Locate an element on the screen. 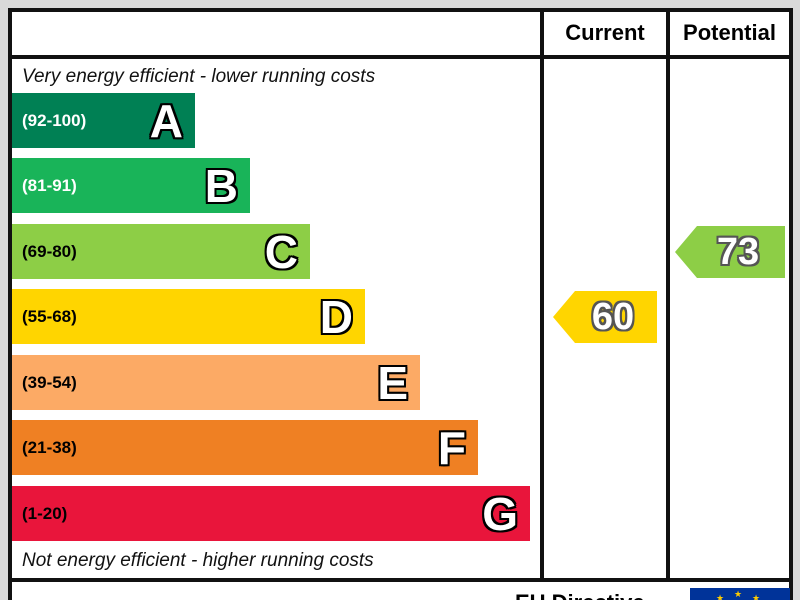  band-e-bar: (39-54) E is located at coordinates (216, 382).